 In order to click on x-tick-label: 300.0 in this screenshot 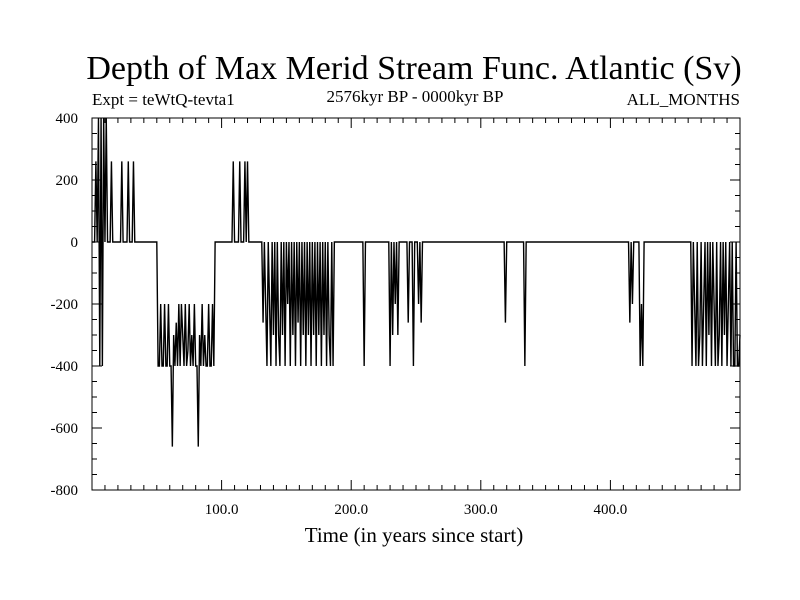, I will do `click(481, 510)`.